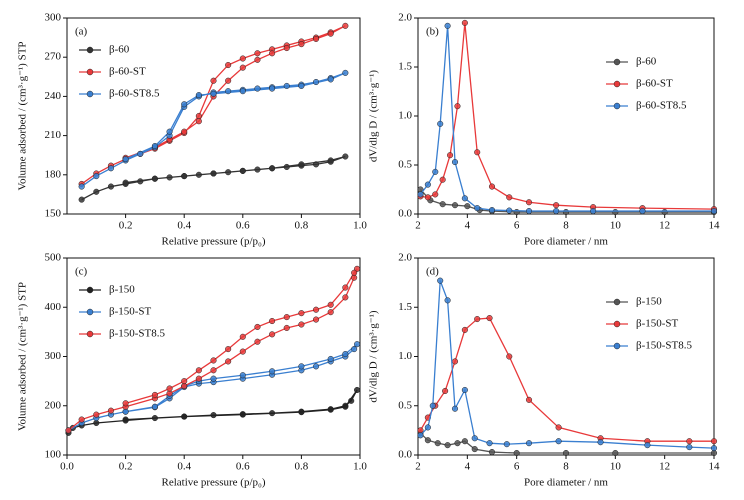 The image size is (744, 500). I want to click on x-tick-label: 2, so click(418, 467).